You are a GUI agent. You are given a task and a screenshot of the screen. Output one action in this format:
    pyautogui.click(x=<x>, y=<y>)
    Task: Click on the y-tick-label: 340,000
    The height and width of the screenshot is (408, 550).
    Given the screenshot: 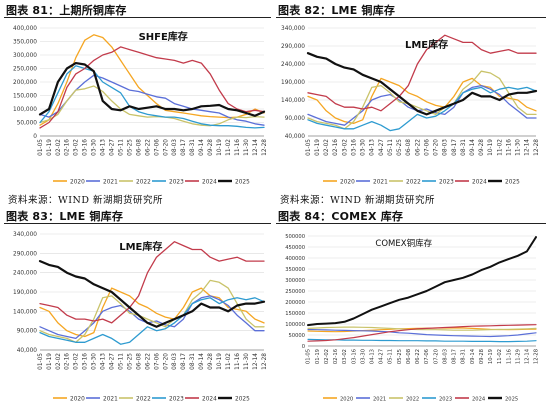 What is the action you would take?
    pyautogui.click(x=25, y=235)
    